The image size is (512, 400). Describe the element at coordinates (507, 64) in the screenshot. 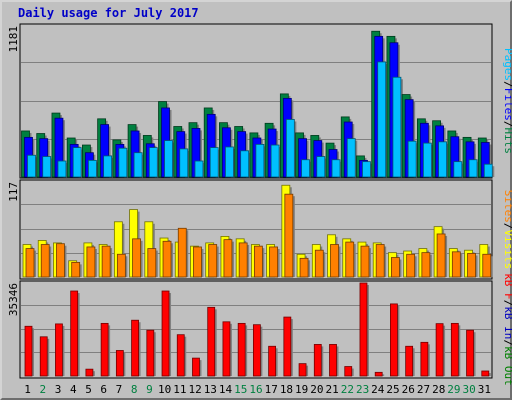

I see `legend-item: Pages` at that location.